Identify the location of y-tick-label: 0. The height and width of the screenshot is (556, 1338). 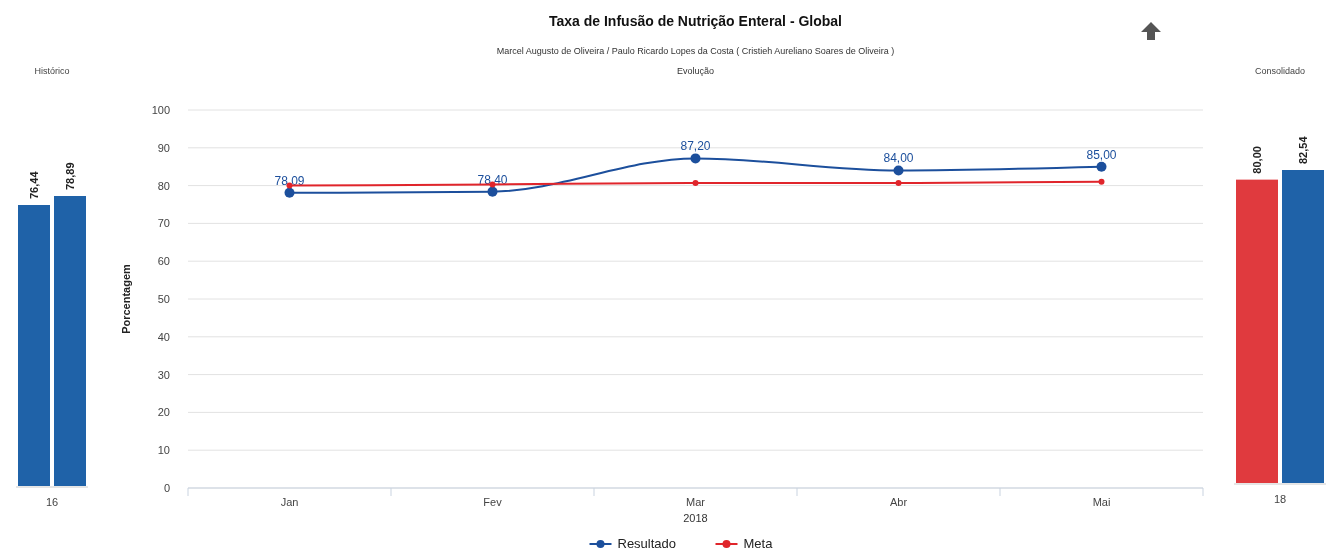
(166, 488).